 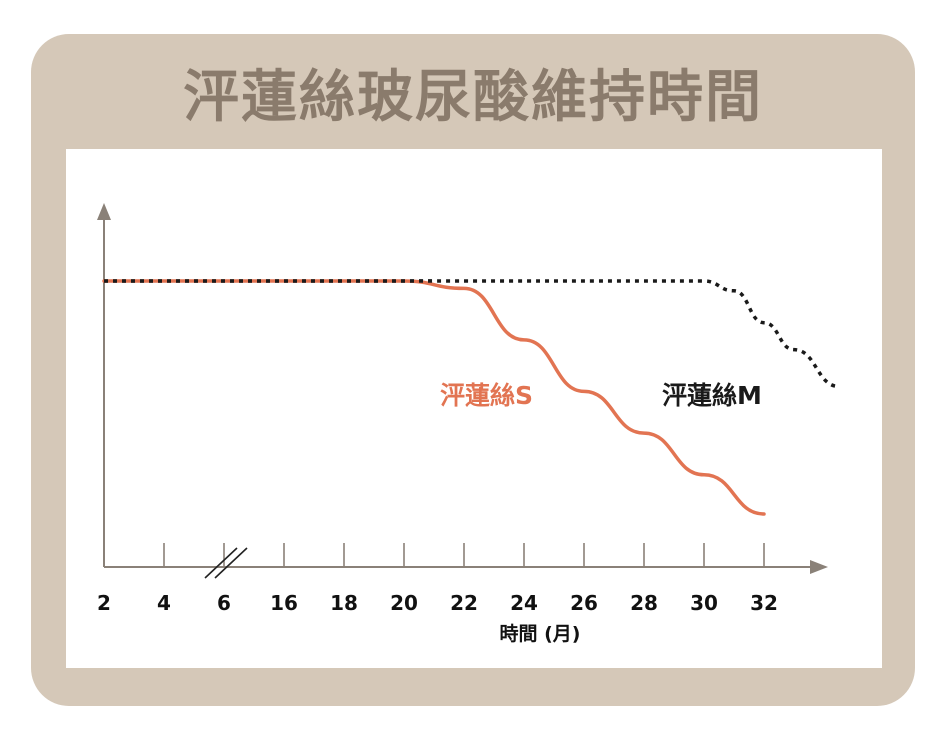 What do you see at coordinates (540, 634) in the screenshot?
I see `x-axis-label: 時間 (月)` at bounding box center [540, 634].